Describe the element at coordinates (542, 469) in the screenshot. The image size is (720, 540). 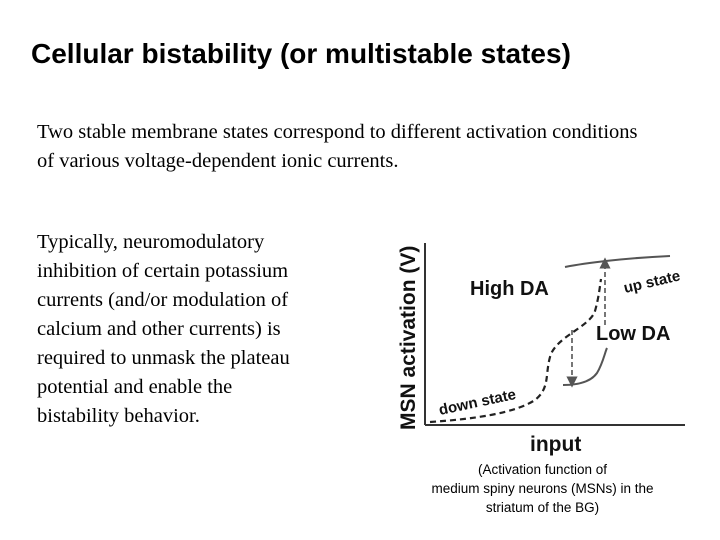
I see `caption-line: (Activation function of` at that location.